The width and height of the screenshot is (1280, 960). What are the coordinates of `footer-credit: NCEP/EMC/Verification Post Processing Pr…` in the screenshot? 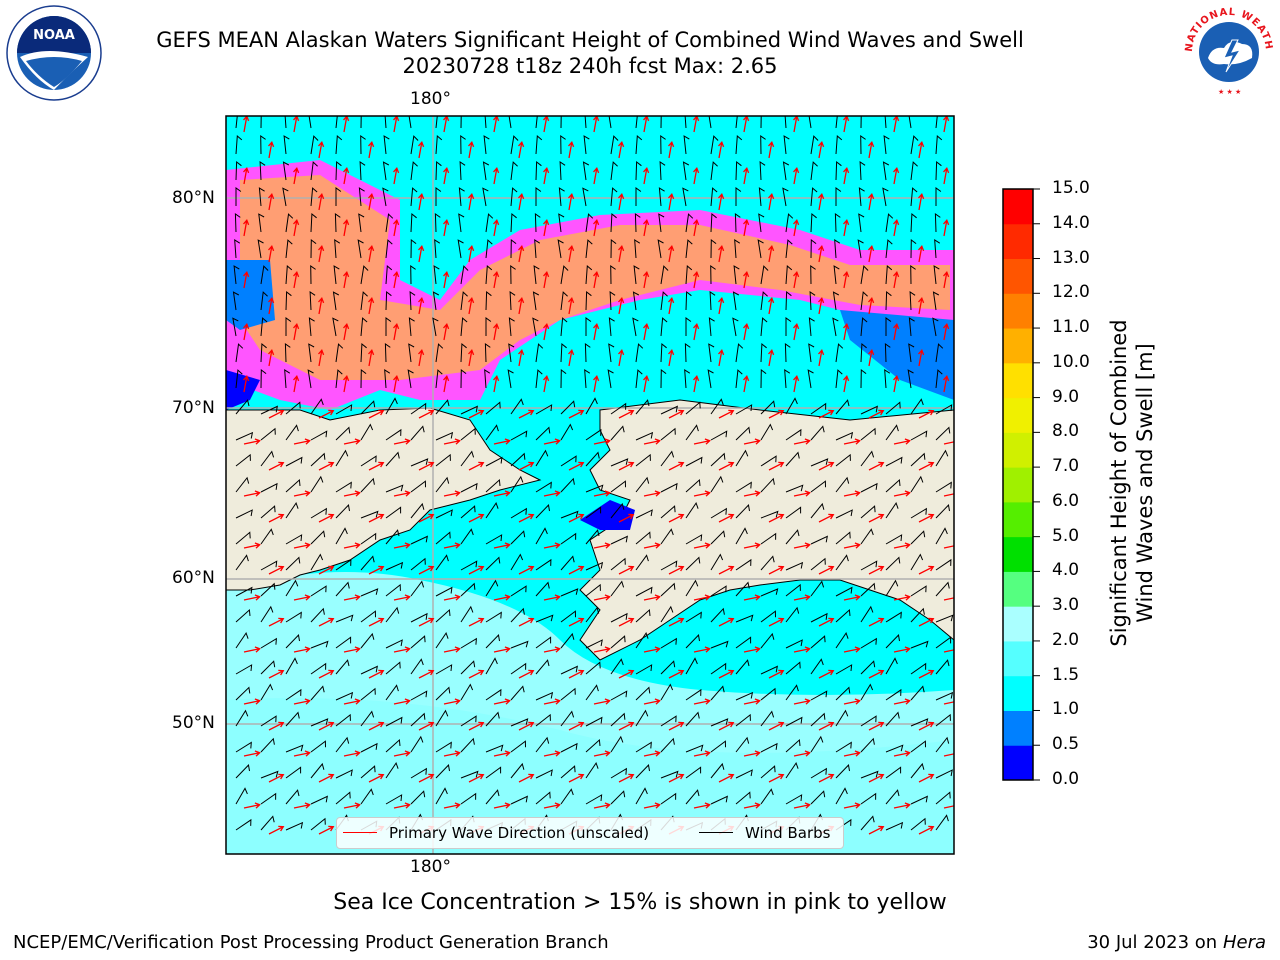 It's located at (311, 942).